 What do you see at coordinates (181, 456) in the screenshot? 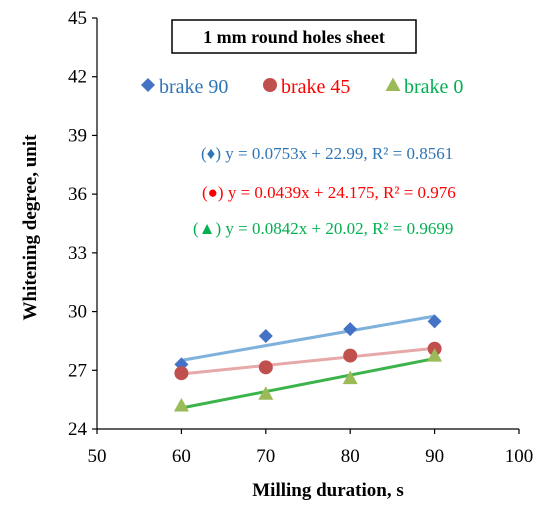
I see `x-tick-label: 60` at bounding box center [181, 456].